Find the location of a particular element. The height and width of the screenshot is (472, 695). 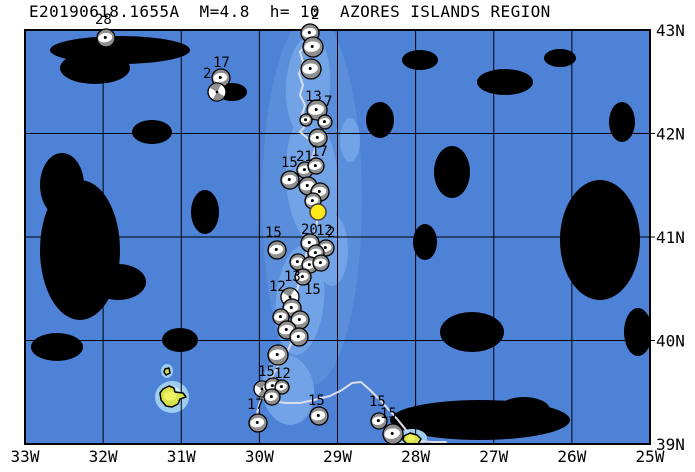

y-tick-label: 42N is located at coordinates (670, 134).